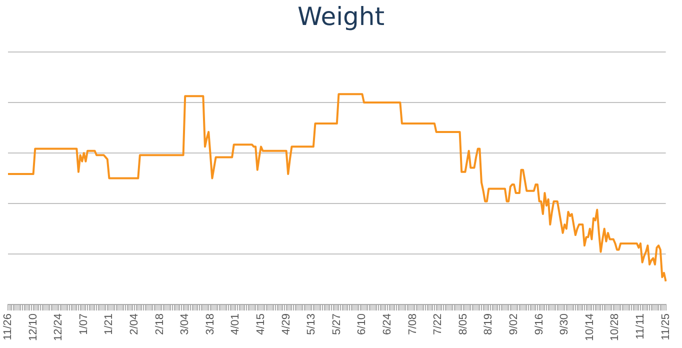 This screenshot has height=348, width=682. What do you see at coordinates (640, 326) in the screenshot?
I see `x-tick-label: 11/11` at bounding box center [640, 326].